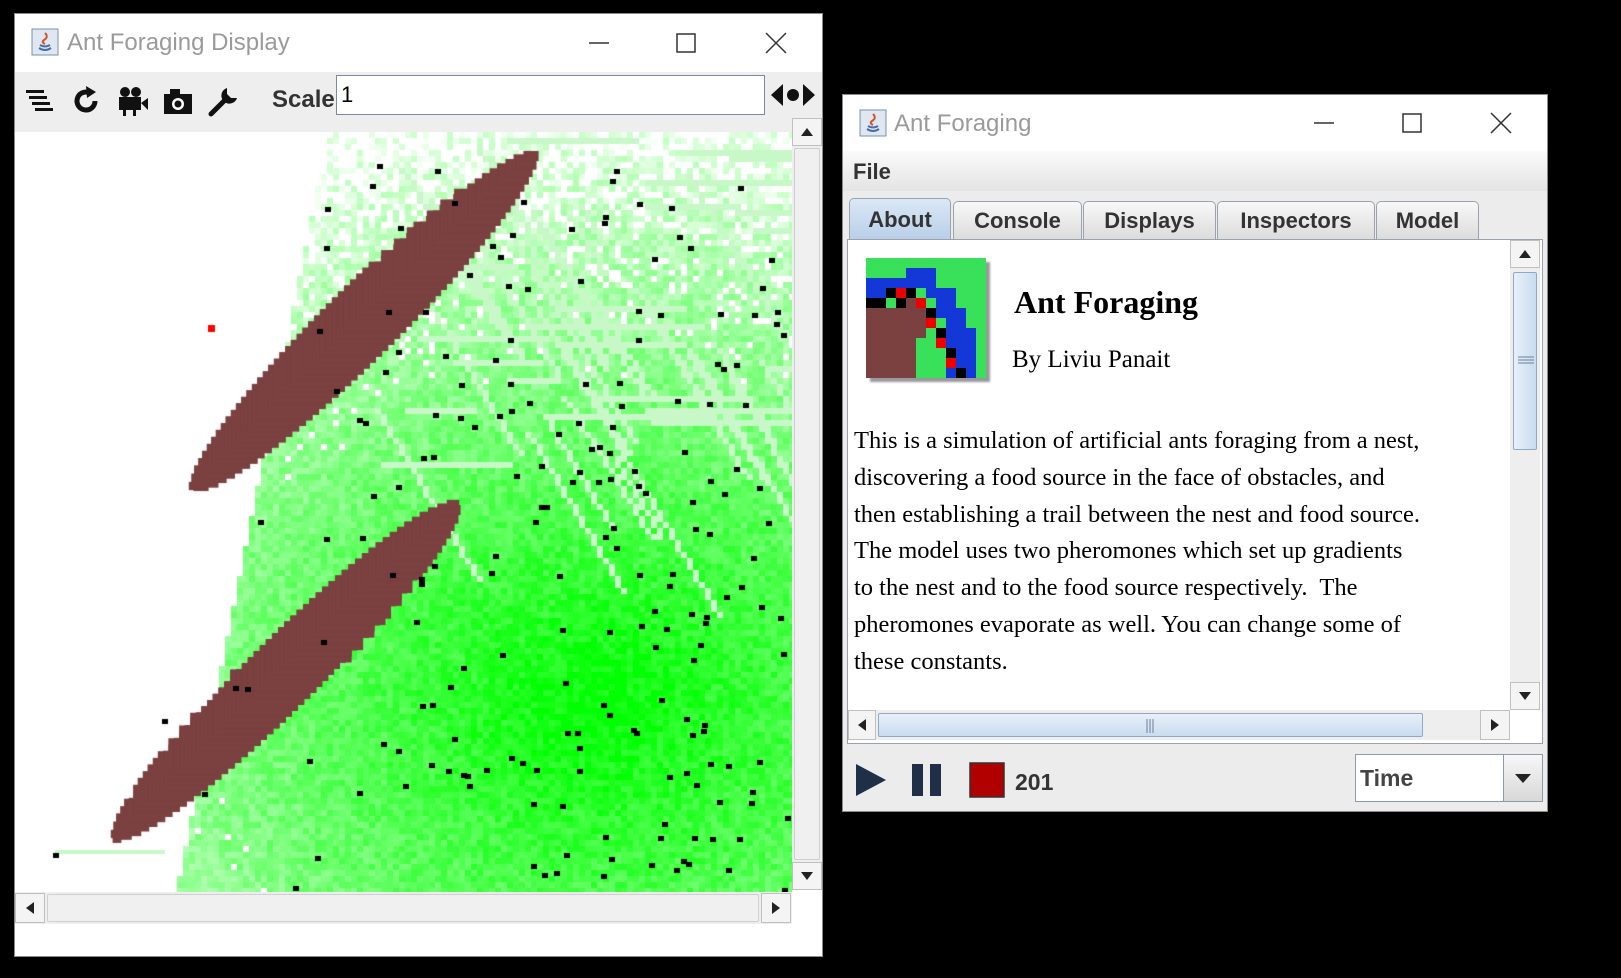 The image size is (1621, 978). I want to click on display-toolbar: Scale: 1, so click(418, 102).